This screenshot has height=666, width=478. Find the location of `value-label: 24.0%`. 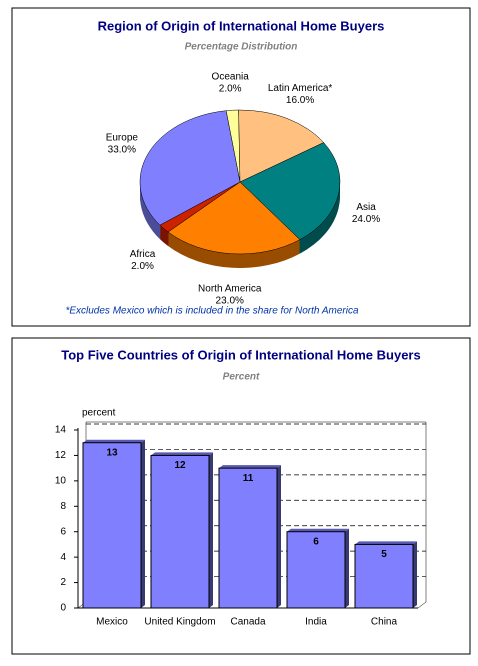

value-label: 24.0% is located at coordinates (366, 219).